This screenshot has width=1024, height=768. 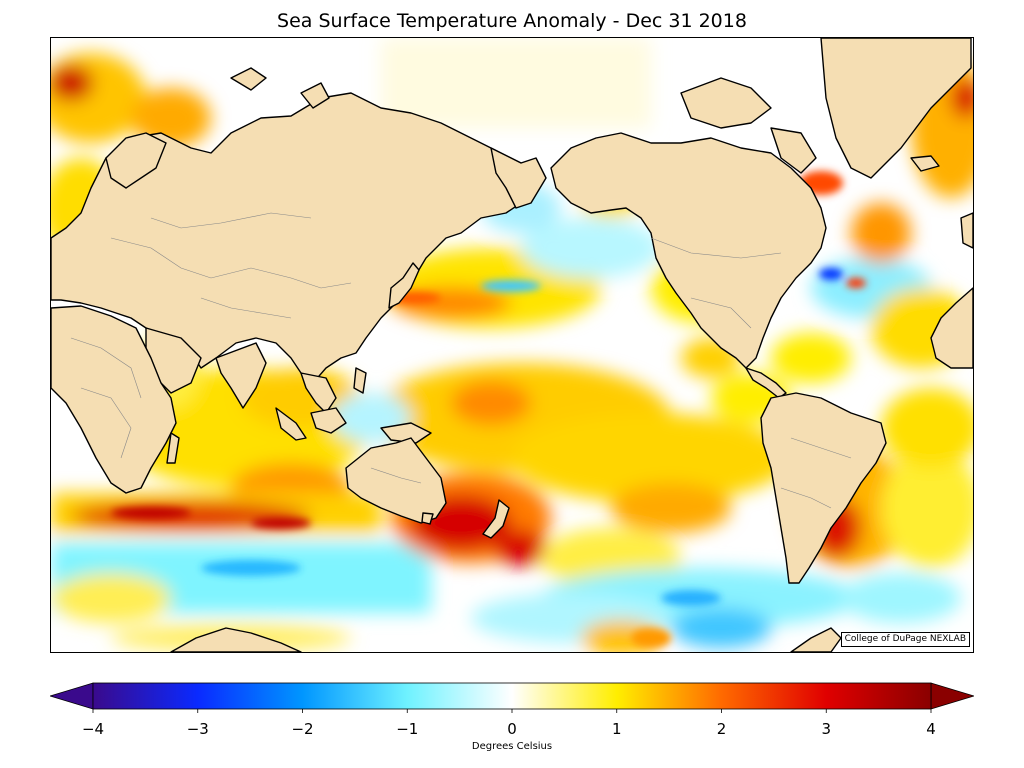 I want to click on north-america-landmass, so click(x=688, y=250).